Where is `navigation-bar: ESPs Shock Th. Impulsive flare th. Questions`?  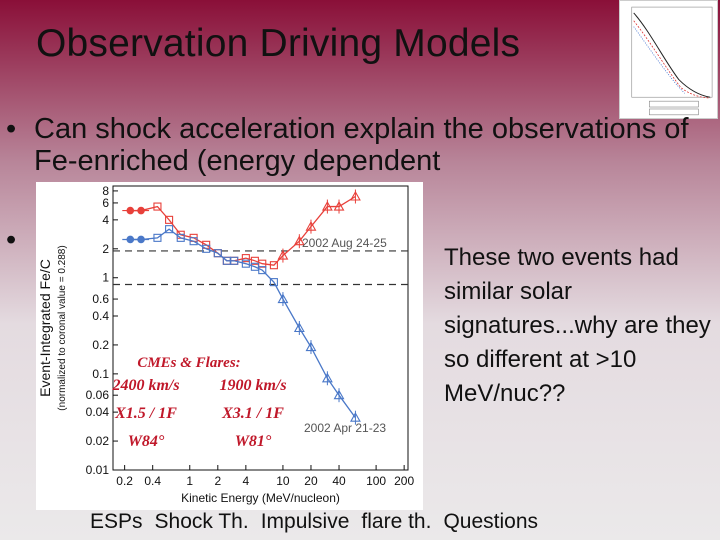 navigation-bar: ESPs Shock Th. Impulsive flare th. Questions is located at coordinates (320, 522).